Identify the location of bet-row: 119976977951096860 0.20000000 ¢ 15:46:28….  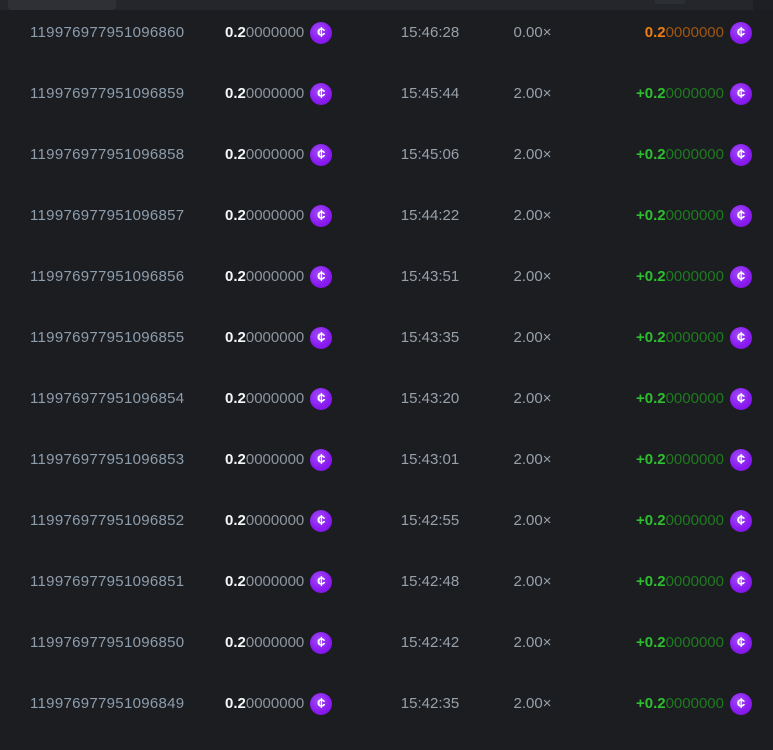
(386, 32).